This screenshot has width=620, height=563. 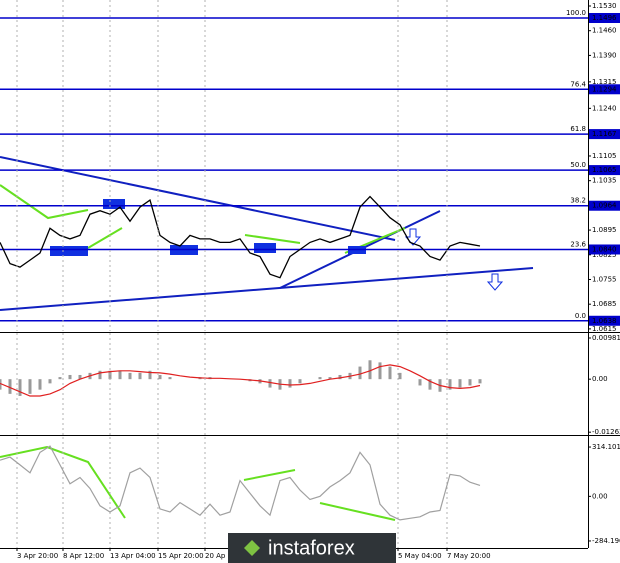 I want to click on y-tick-label: 1.1240, so click(x=604, y=108).